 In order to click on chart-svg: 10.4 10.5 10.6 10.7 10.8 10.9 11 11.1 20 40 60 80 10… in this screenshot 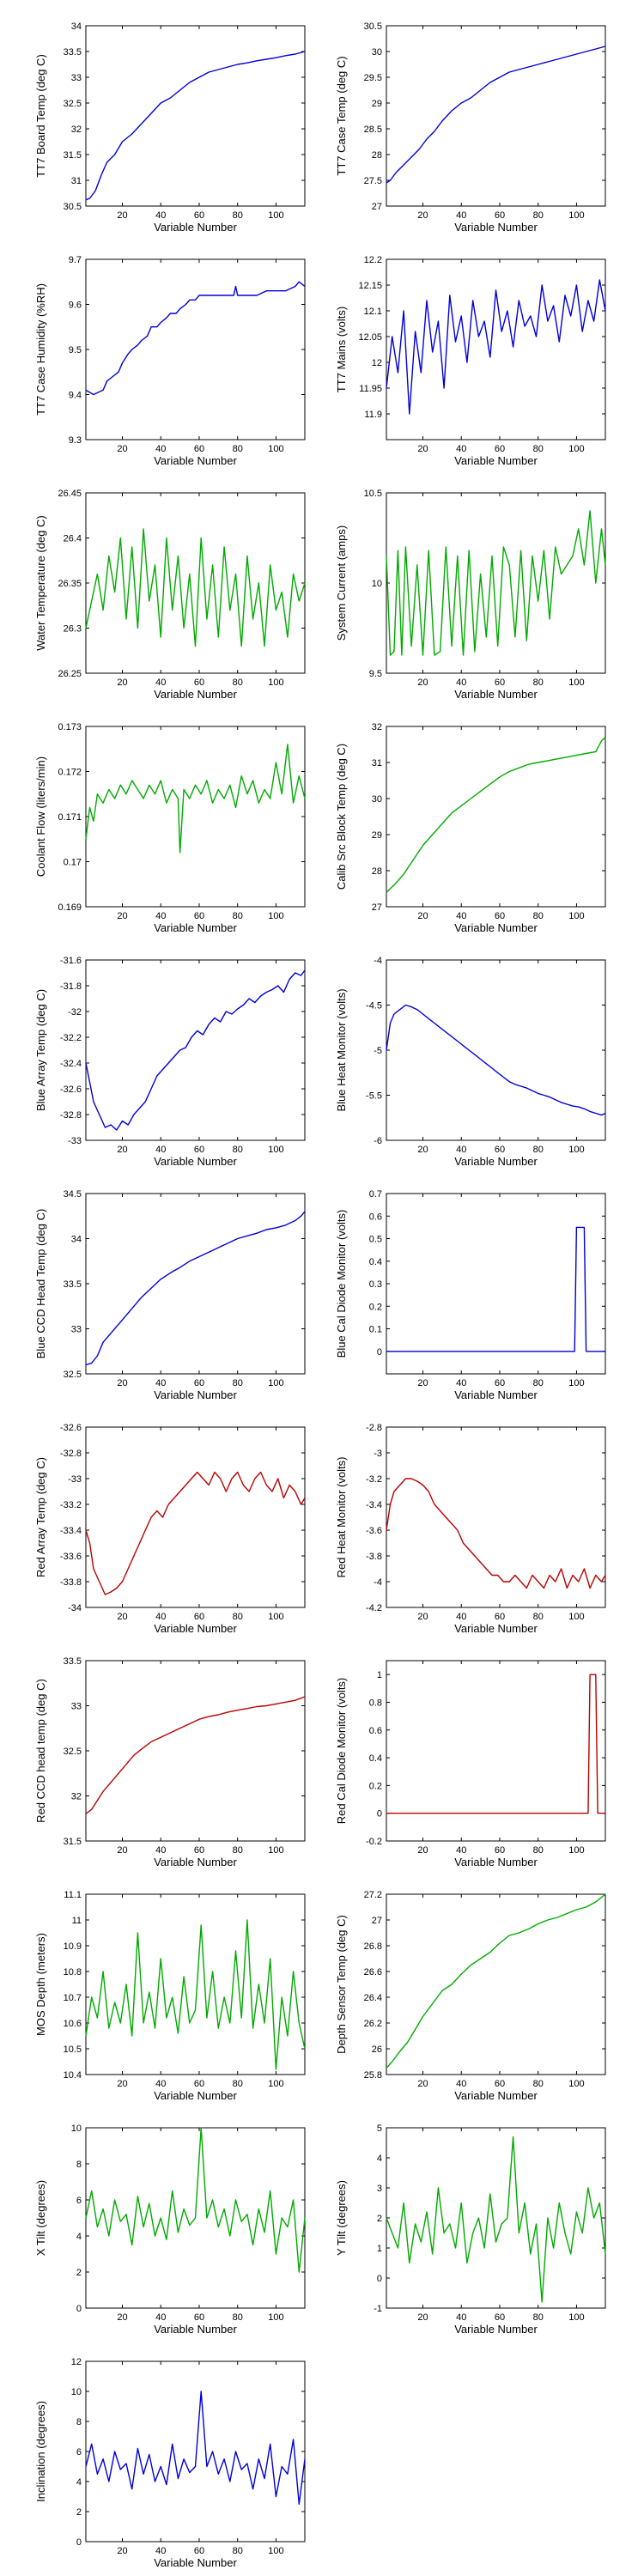, I will do `click(170, 1996)`.